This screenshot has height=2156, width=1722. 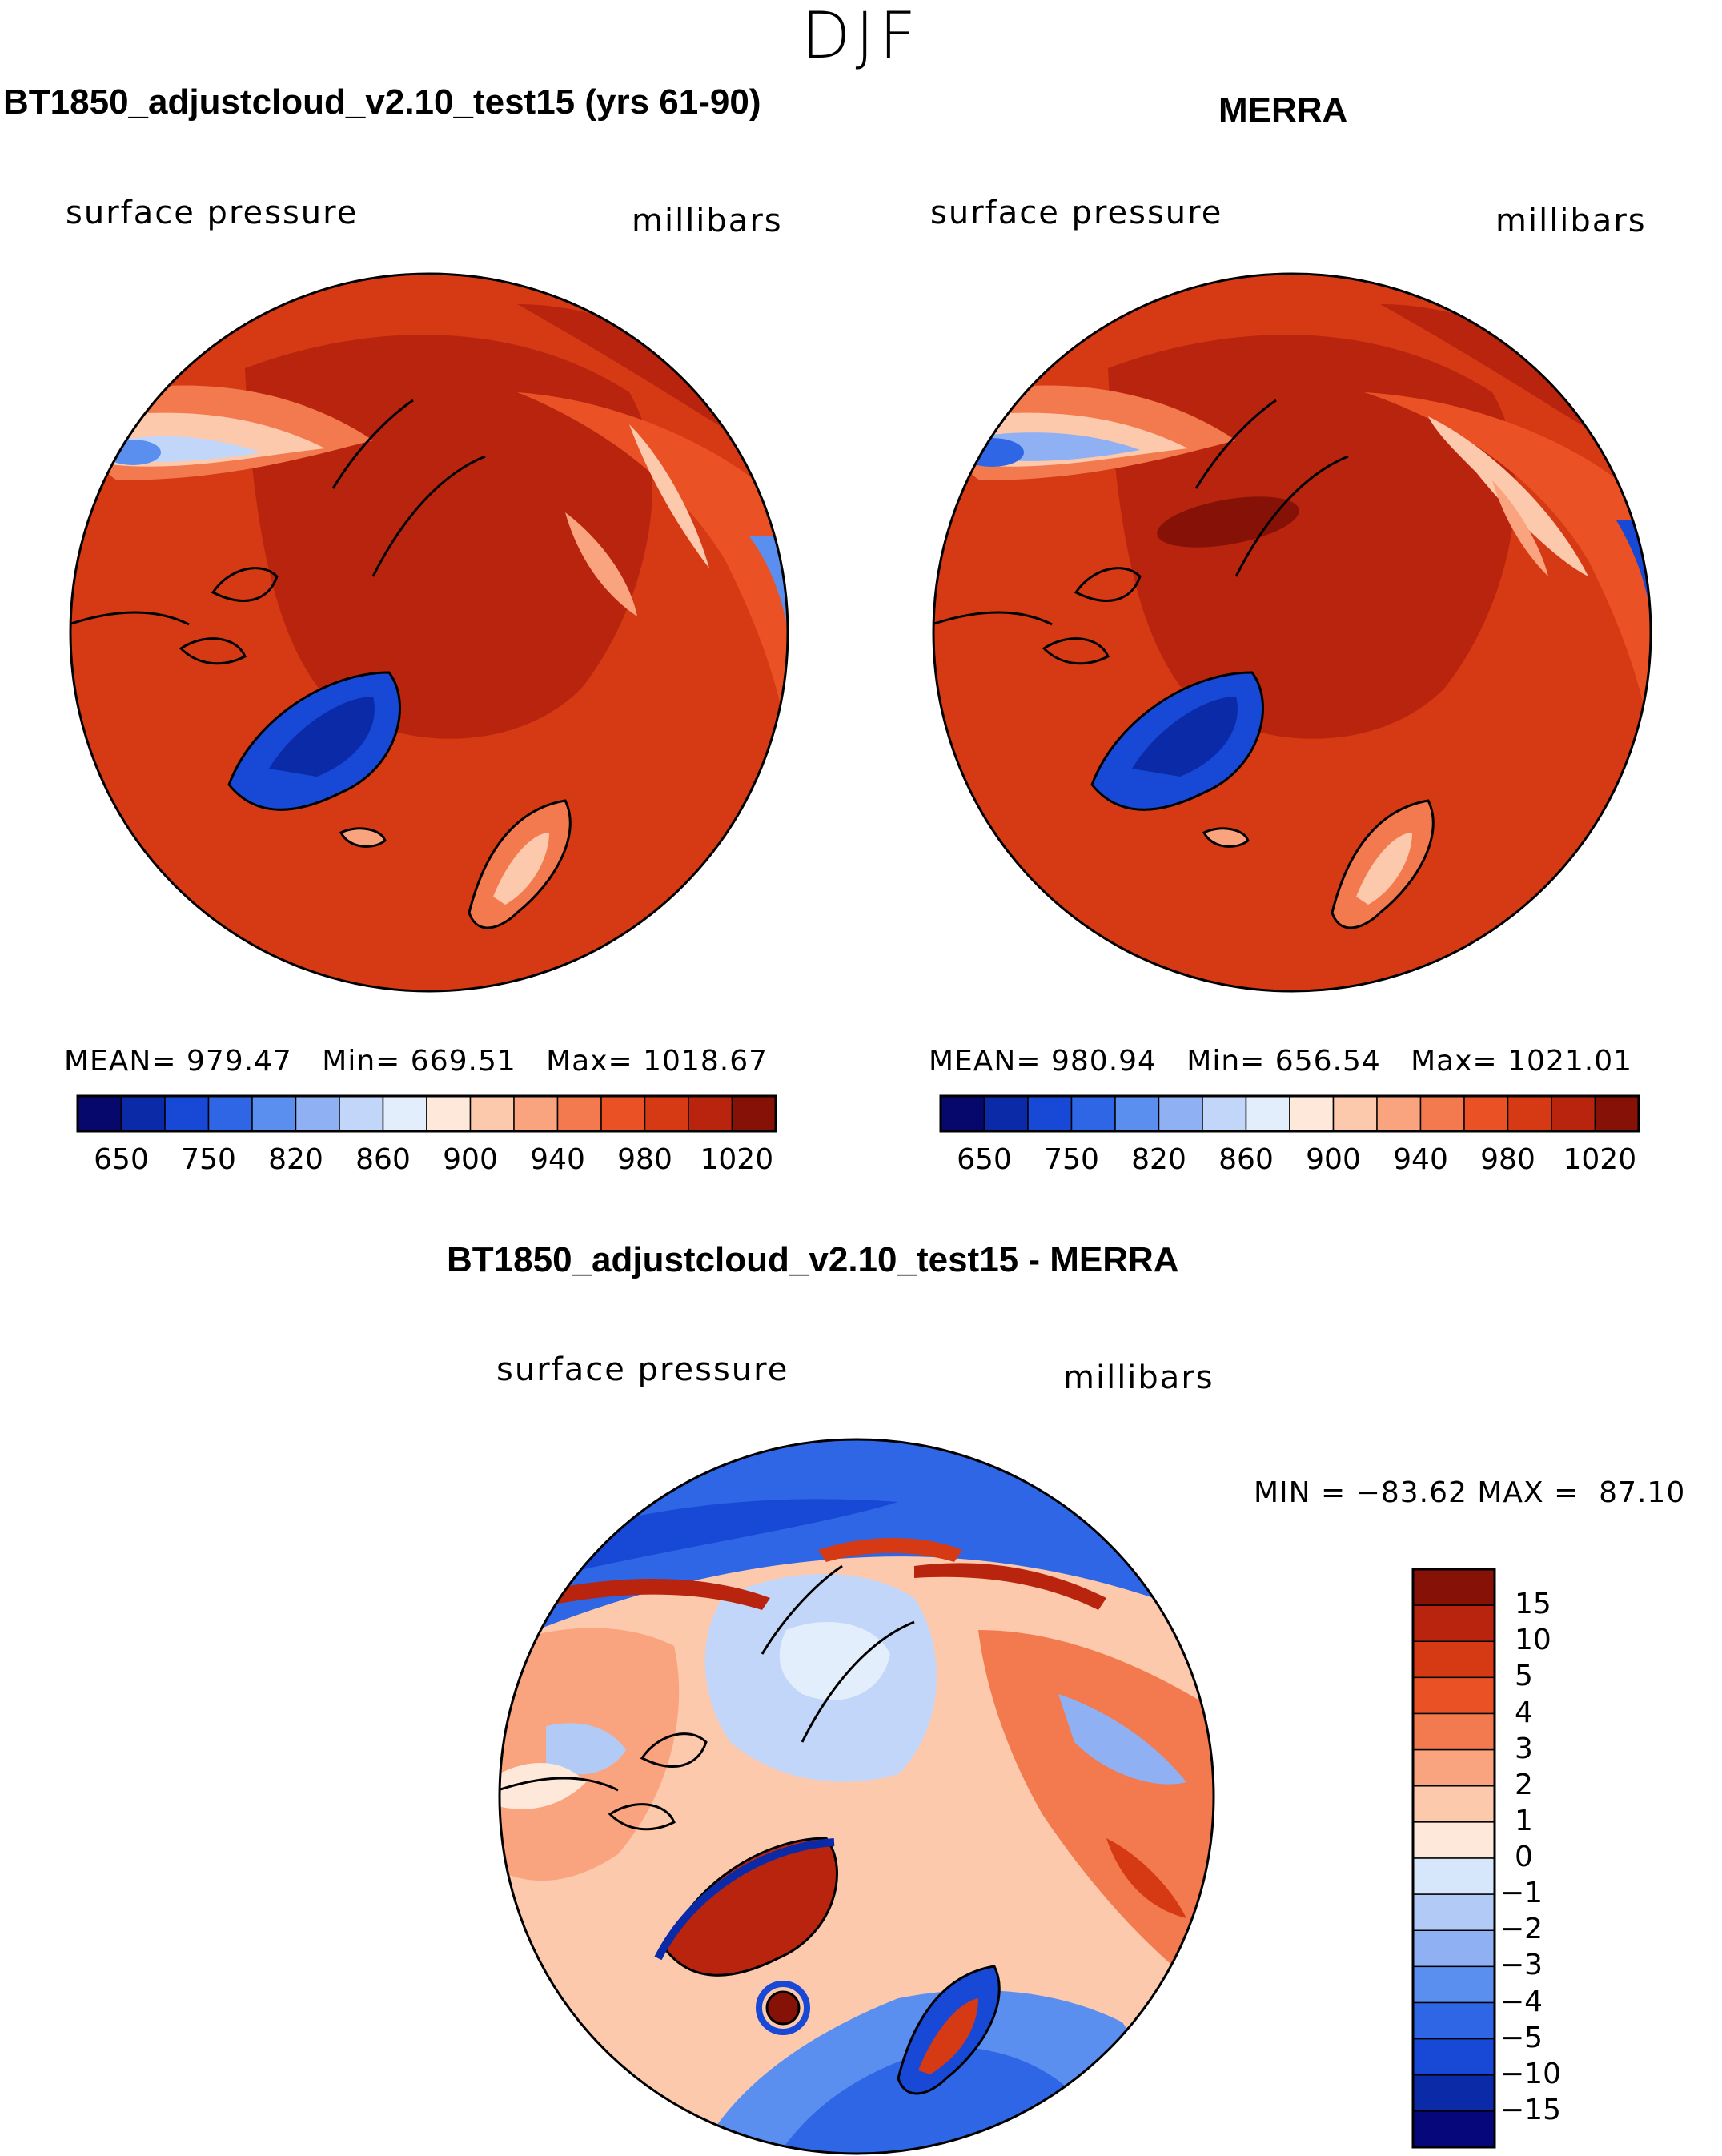 What do you see at coordinates (861, 36) in the screenshot?
I see `season-title: DJF` at bounding box center [861, 36].